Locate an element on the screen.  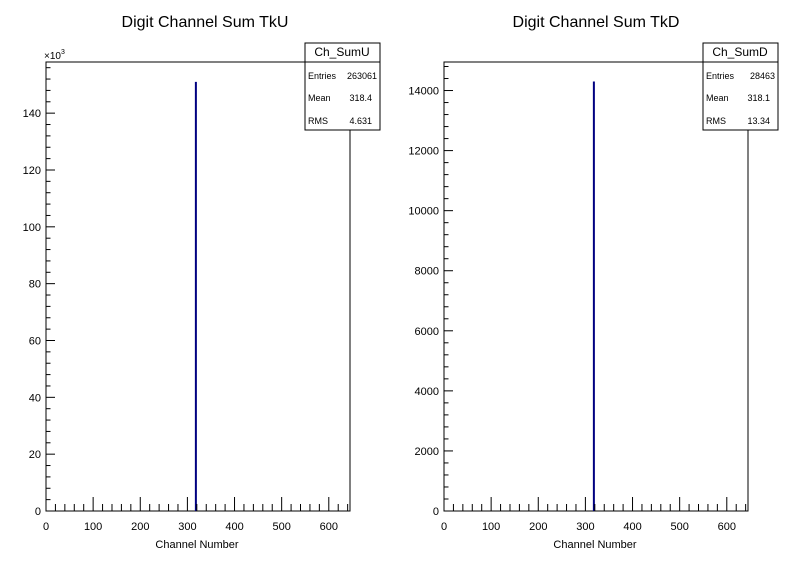
stats-value: 13.34 is located at coordinates (758, 121).